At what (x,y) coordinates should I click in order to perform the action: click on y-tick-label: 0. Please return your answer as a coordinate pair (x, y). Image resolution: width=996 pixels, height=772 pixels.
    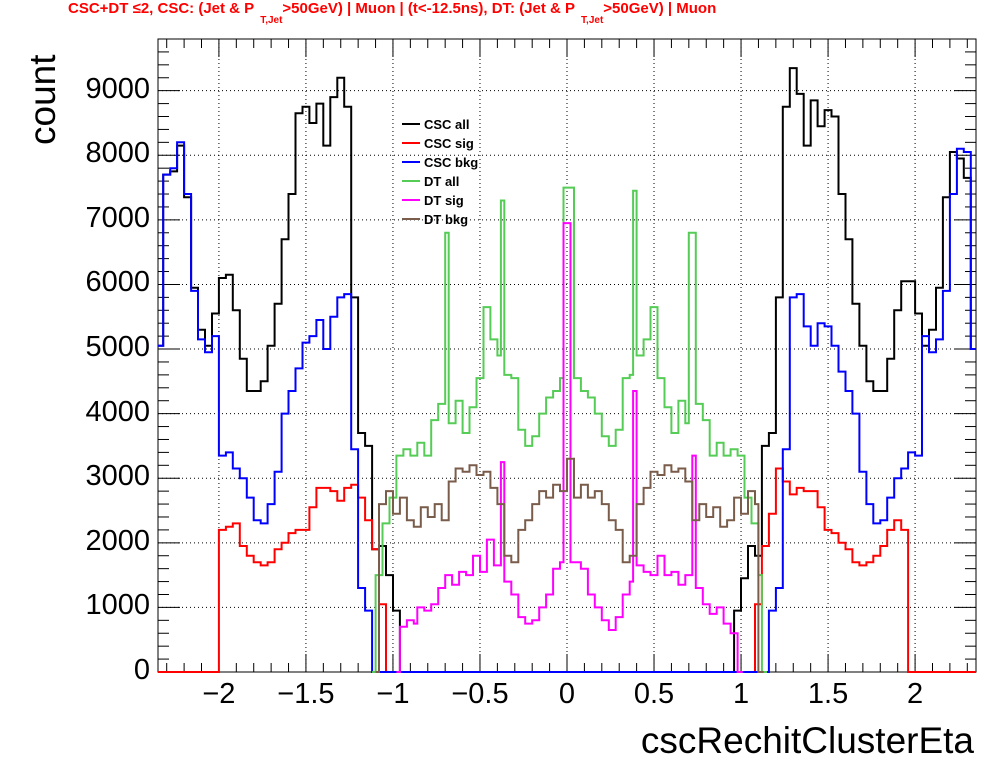
    Looking at the image, I should click on (141, 670).